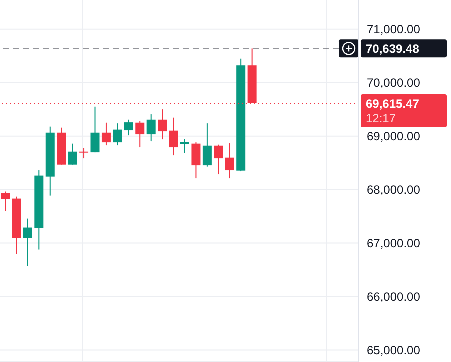 The image size is (451, 362). I want to click on y-tick-label: 66,000.00, so click(394, 297).